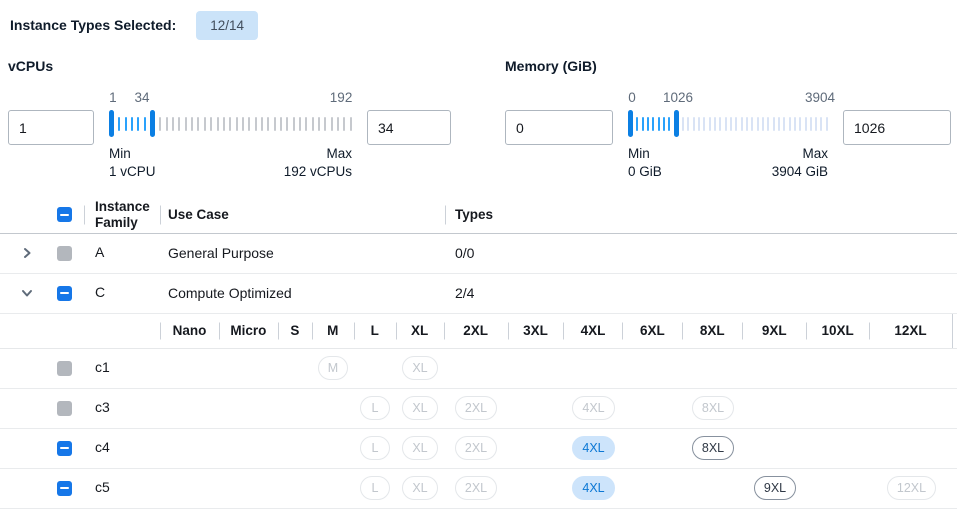 This screenshot has width=957, height=510. I want to click on size-chip: 9XL, so click(775, 488).